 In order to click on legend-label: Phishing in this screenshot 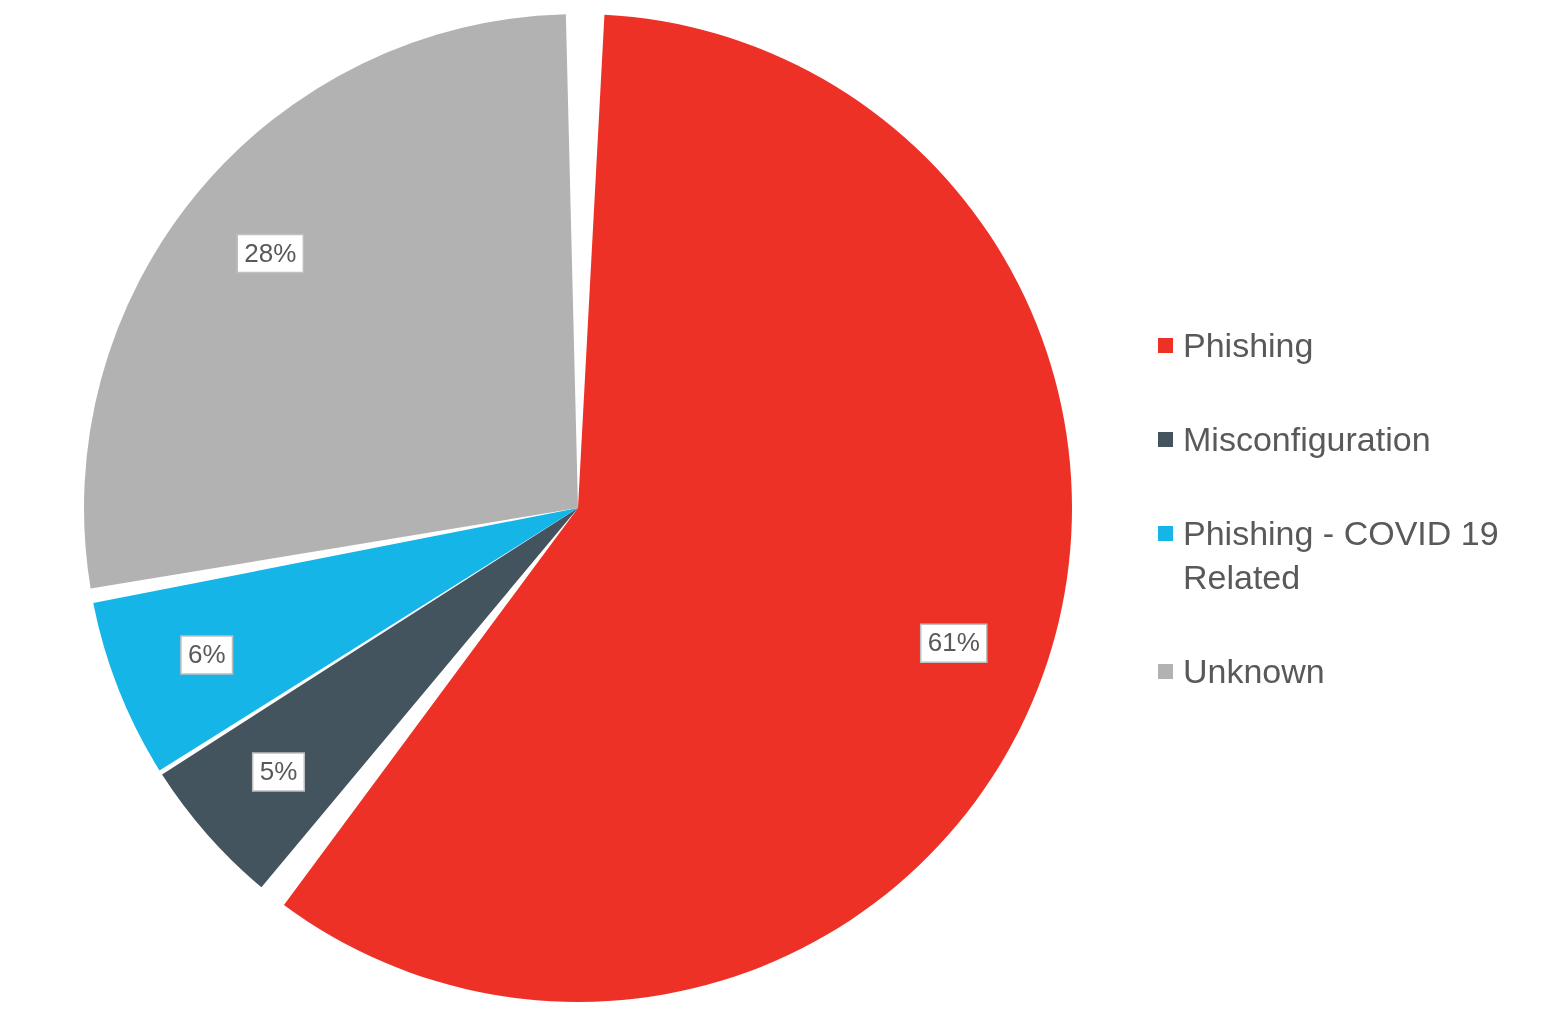, I will do `click(1248, 345)`.